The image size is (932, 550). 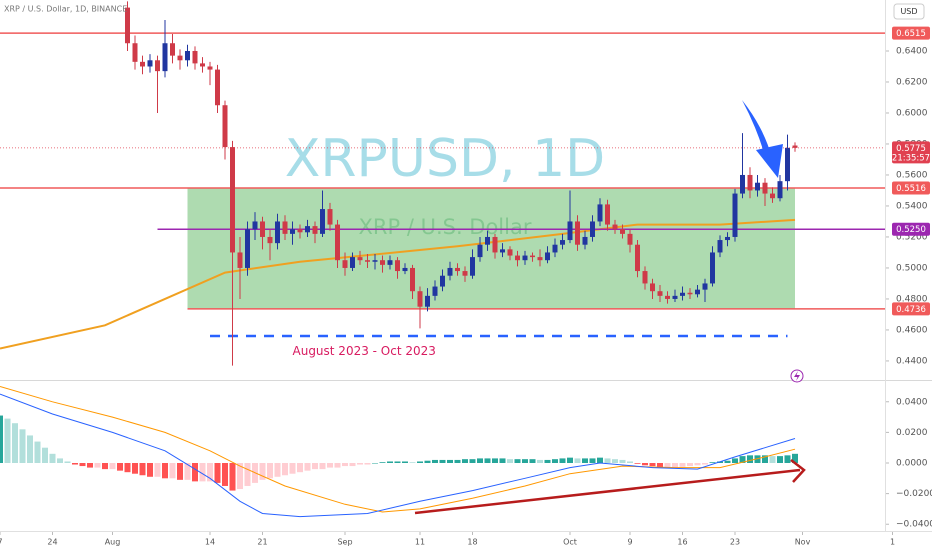 I want to click on y-tick-label: 0.6400, so click(x=912, y=51).